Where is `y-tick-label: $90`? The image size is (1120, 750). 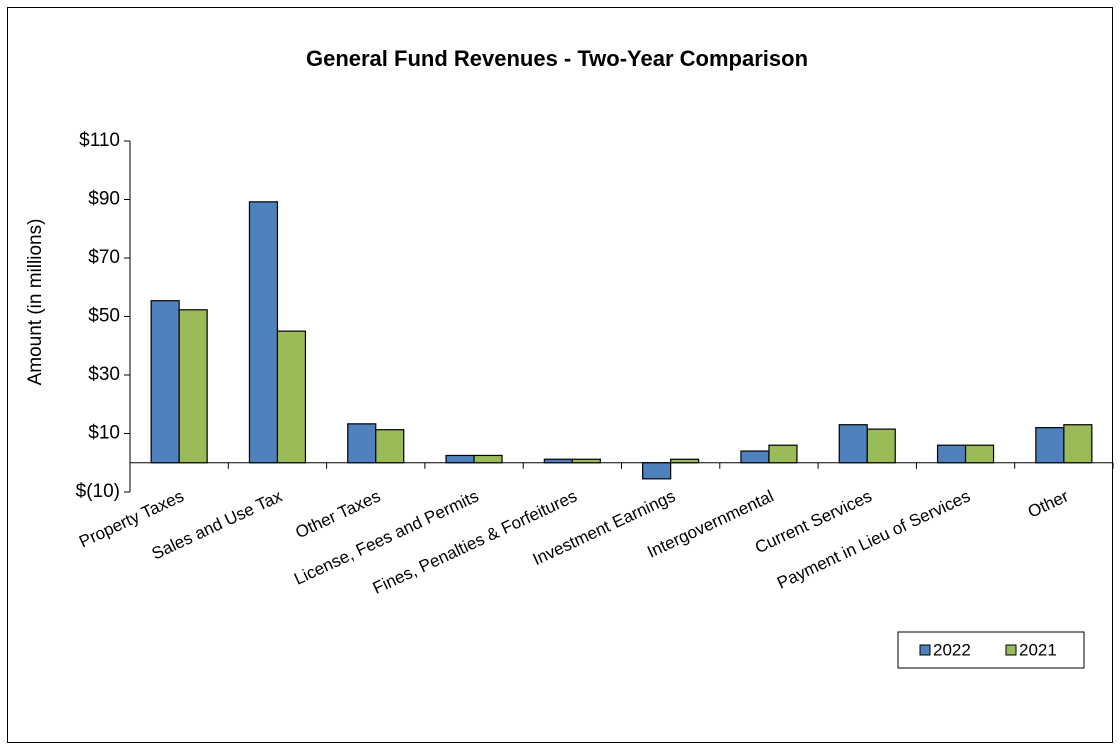
y-tick-label: $90 is located at coordinates (104, 199).